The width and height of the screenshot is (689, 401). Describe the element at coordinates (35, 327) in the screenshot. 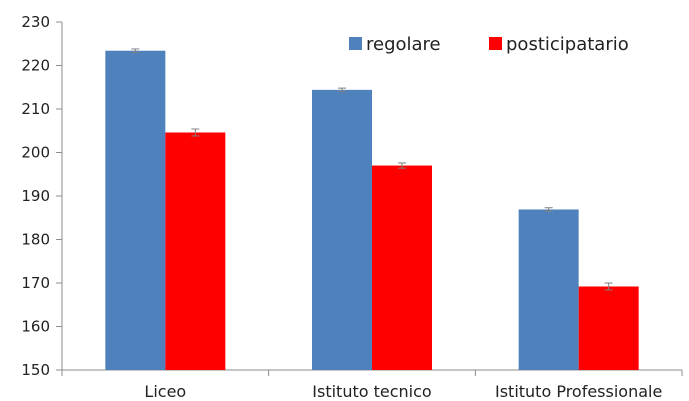

I see `y-tick-label: 160` at that location.